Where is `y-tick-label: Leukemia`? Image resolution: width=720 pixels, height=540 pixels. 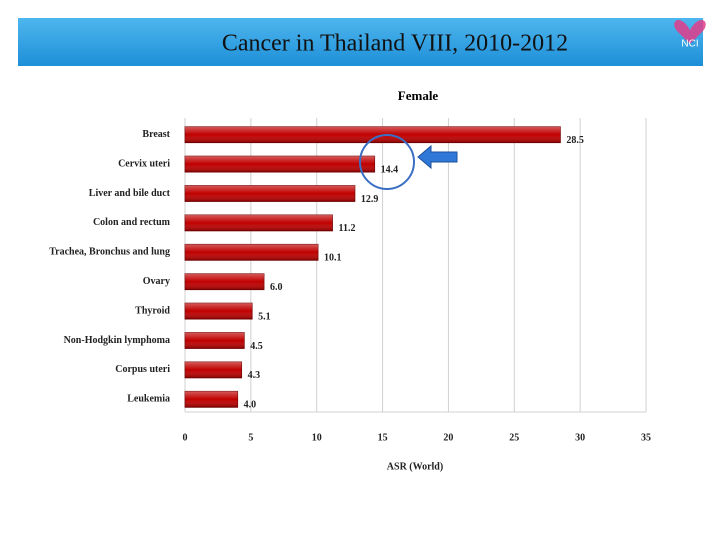
y-tick-label: Leukemia is located at coordinates (148, 399).